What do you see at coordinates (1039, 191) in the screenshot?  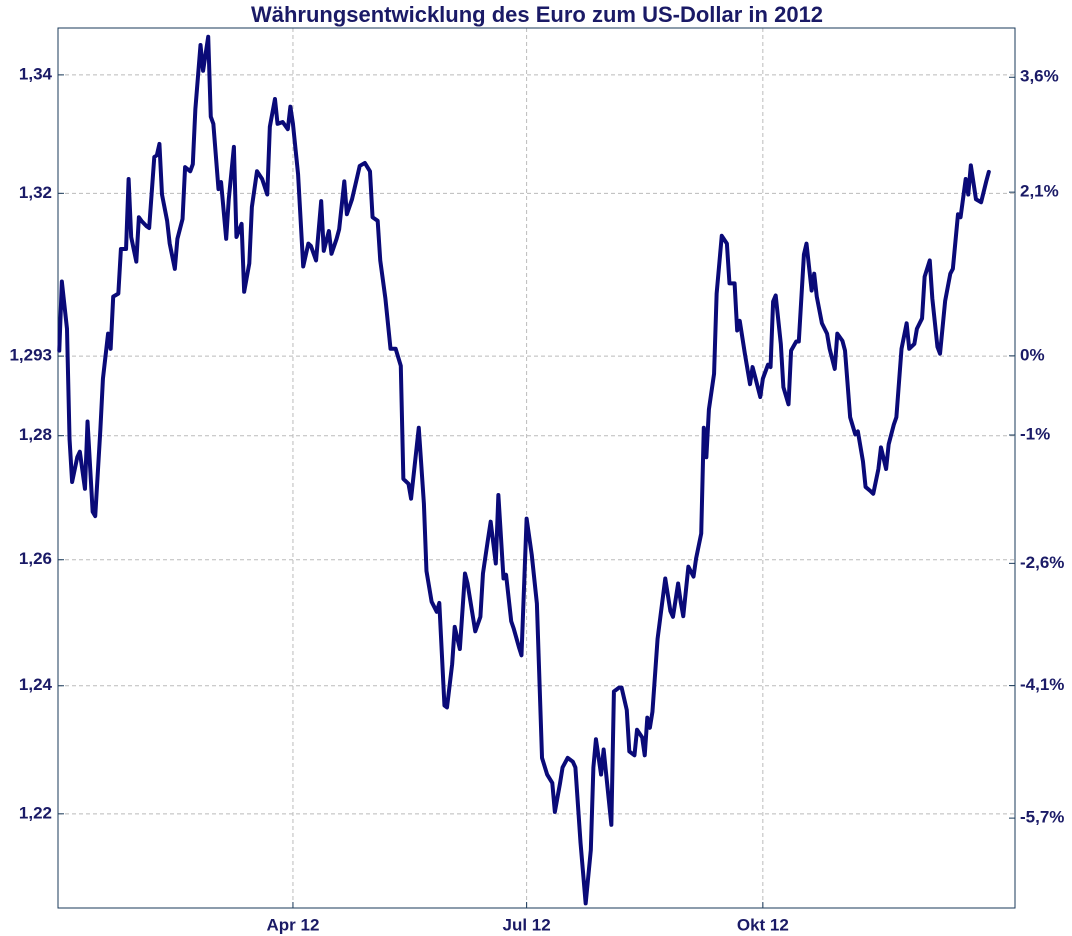 I see `y2-tick-label: 2,1%` at bounding box center [1039, 191].